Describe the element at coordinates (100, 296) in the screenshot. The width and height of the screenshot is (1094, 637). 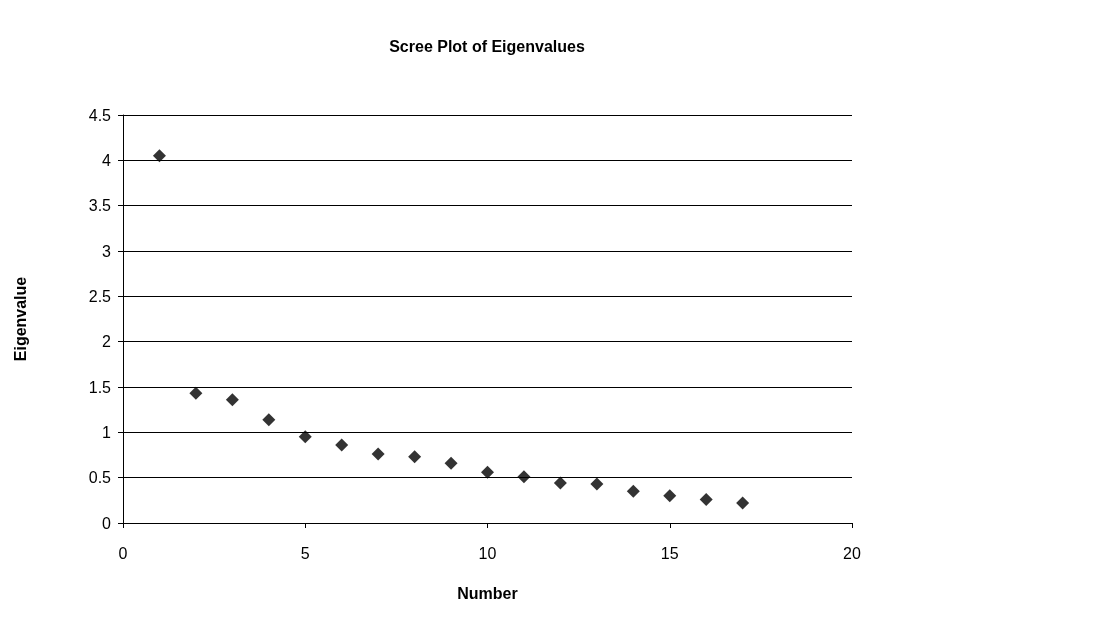
I see `y-tick-label: 2.5` at that location.